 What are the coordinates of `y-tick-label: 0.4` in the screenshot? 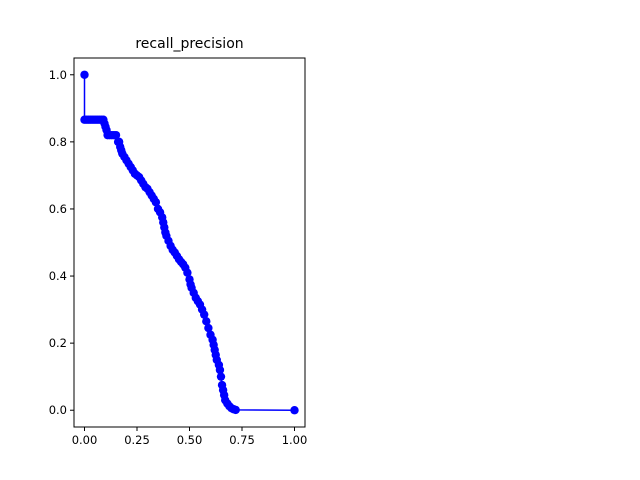 It's located at (58, 276).